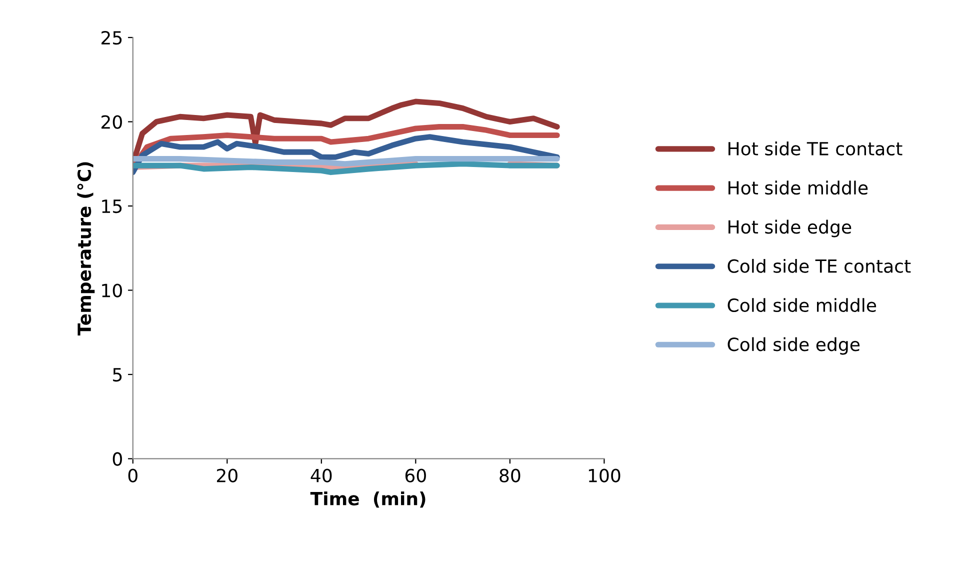 This screenshot has width=956, height=577. Describe the element at coordinates (321, 475) in the screenshot. I see `x-tick-label: 40` at that location.